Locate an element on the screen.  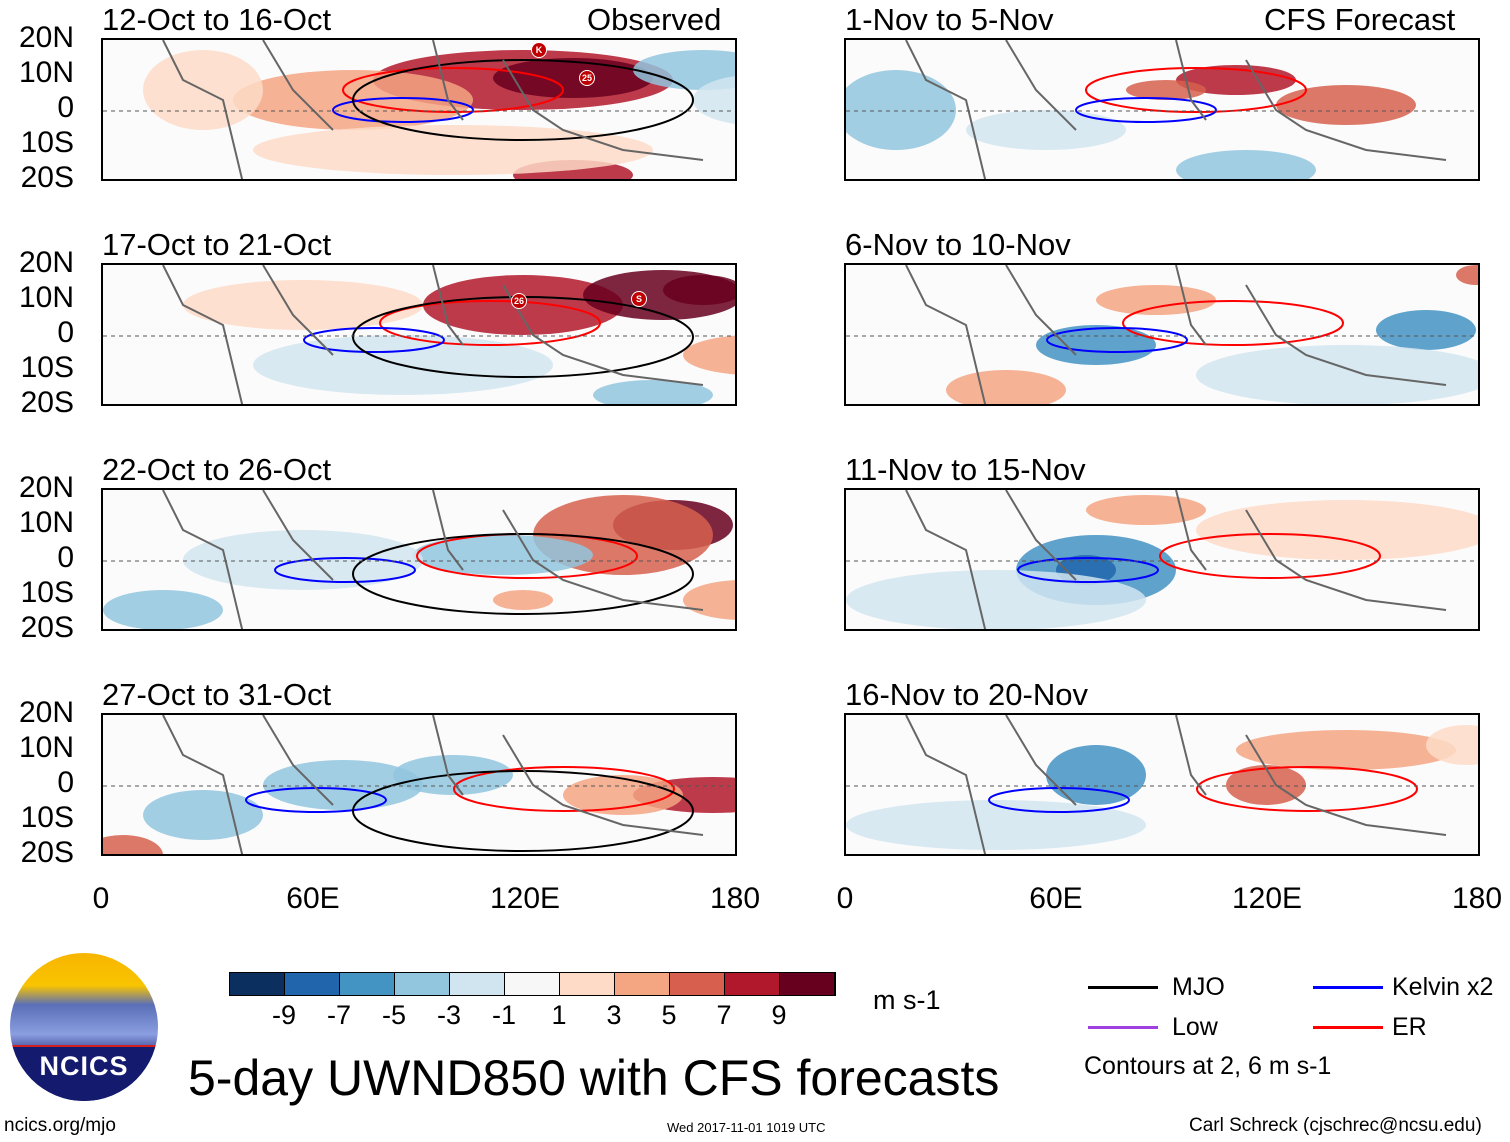
observed-label: Observed is located at coordinates (654, 19).